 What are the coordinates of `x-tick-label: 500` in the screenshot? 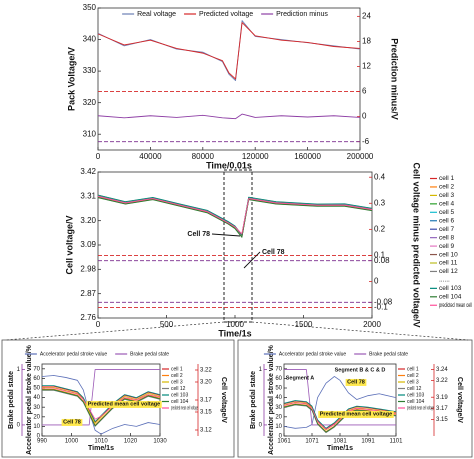 It's located at (167, 324).